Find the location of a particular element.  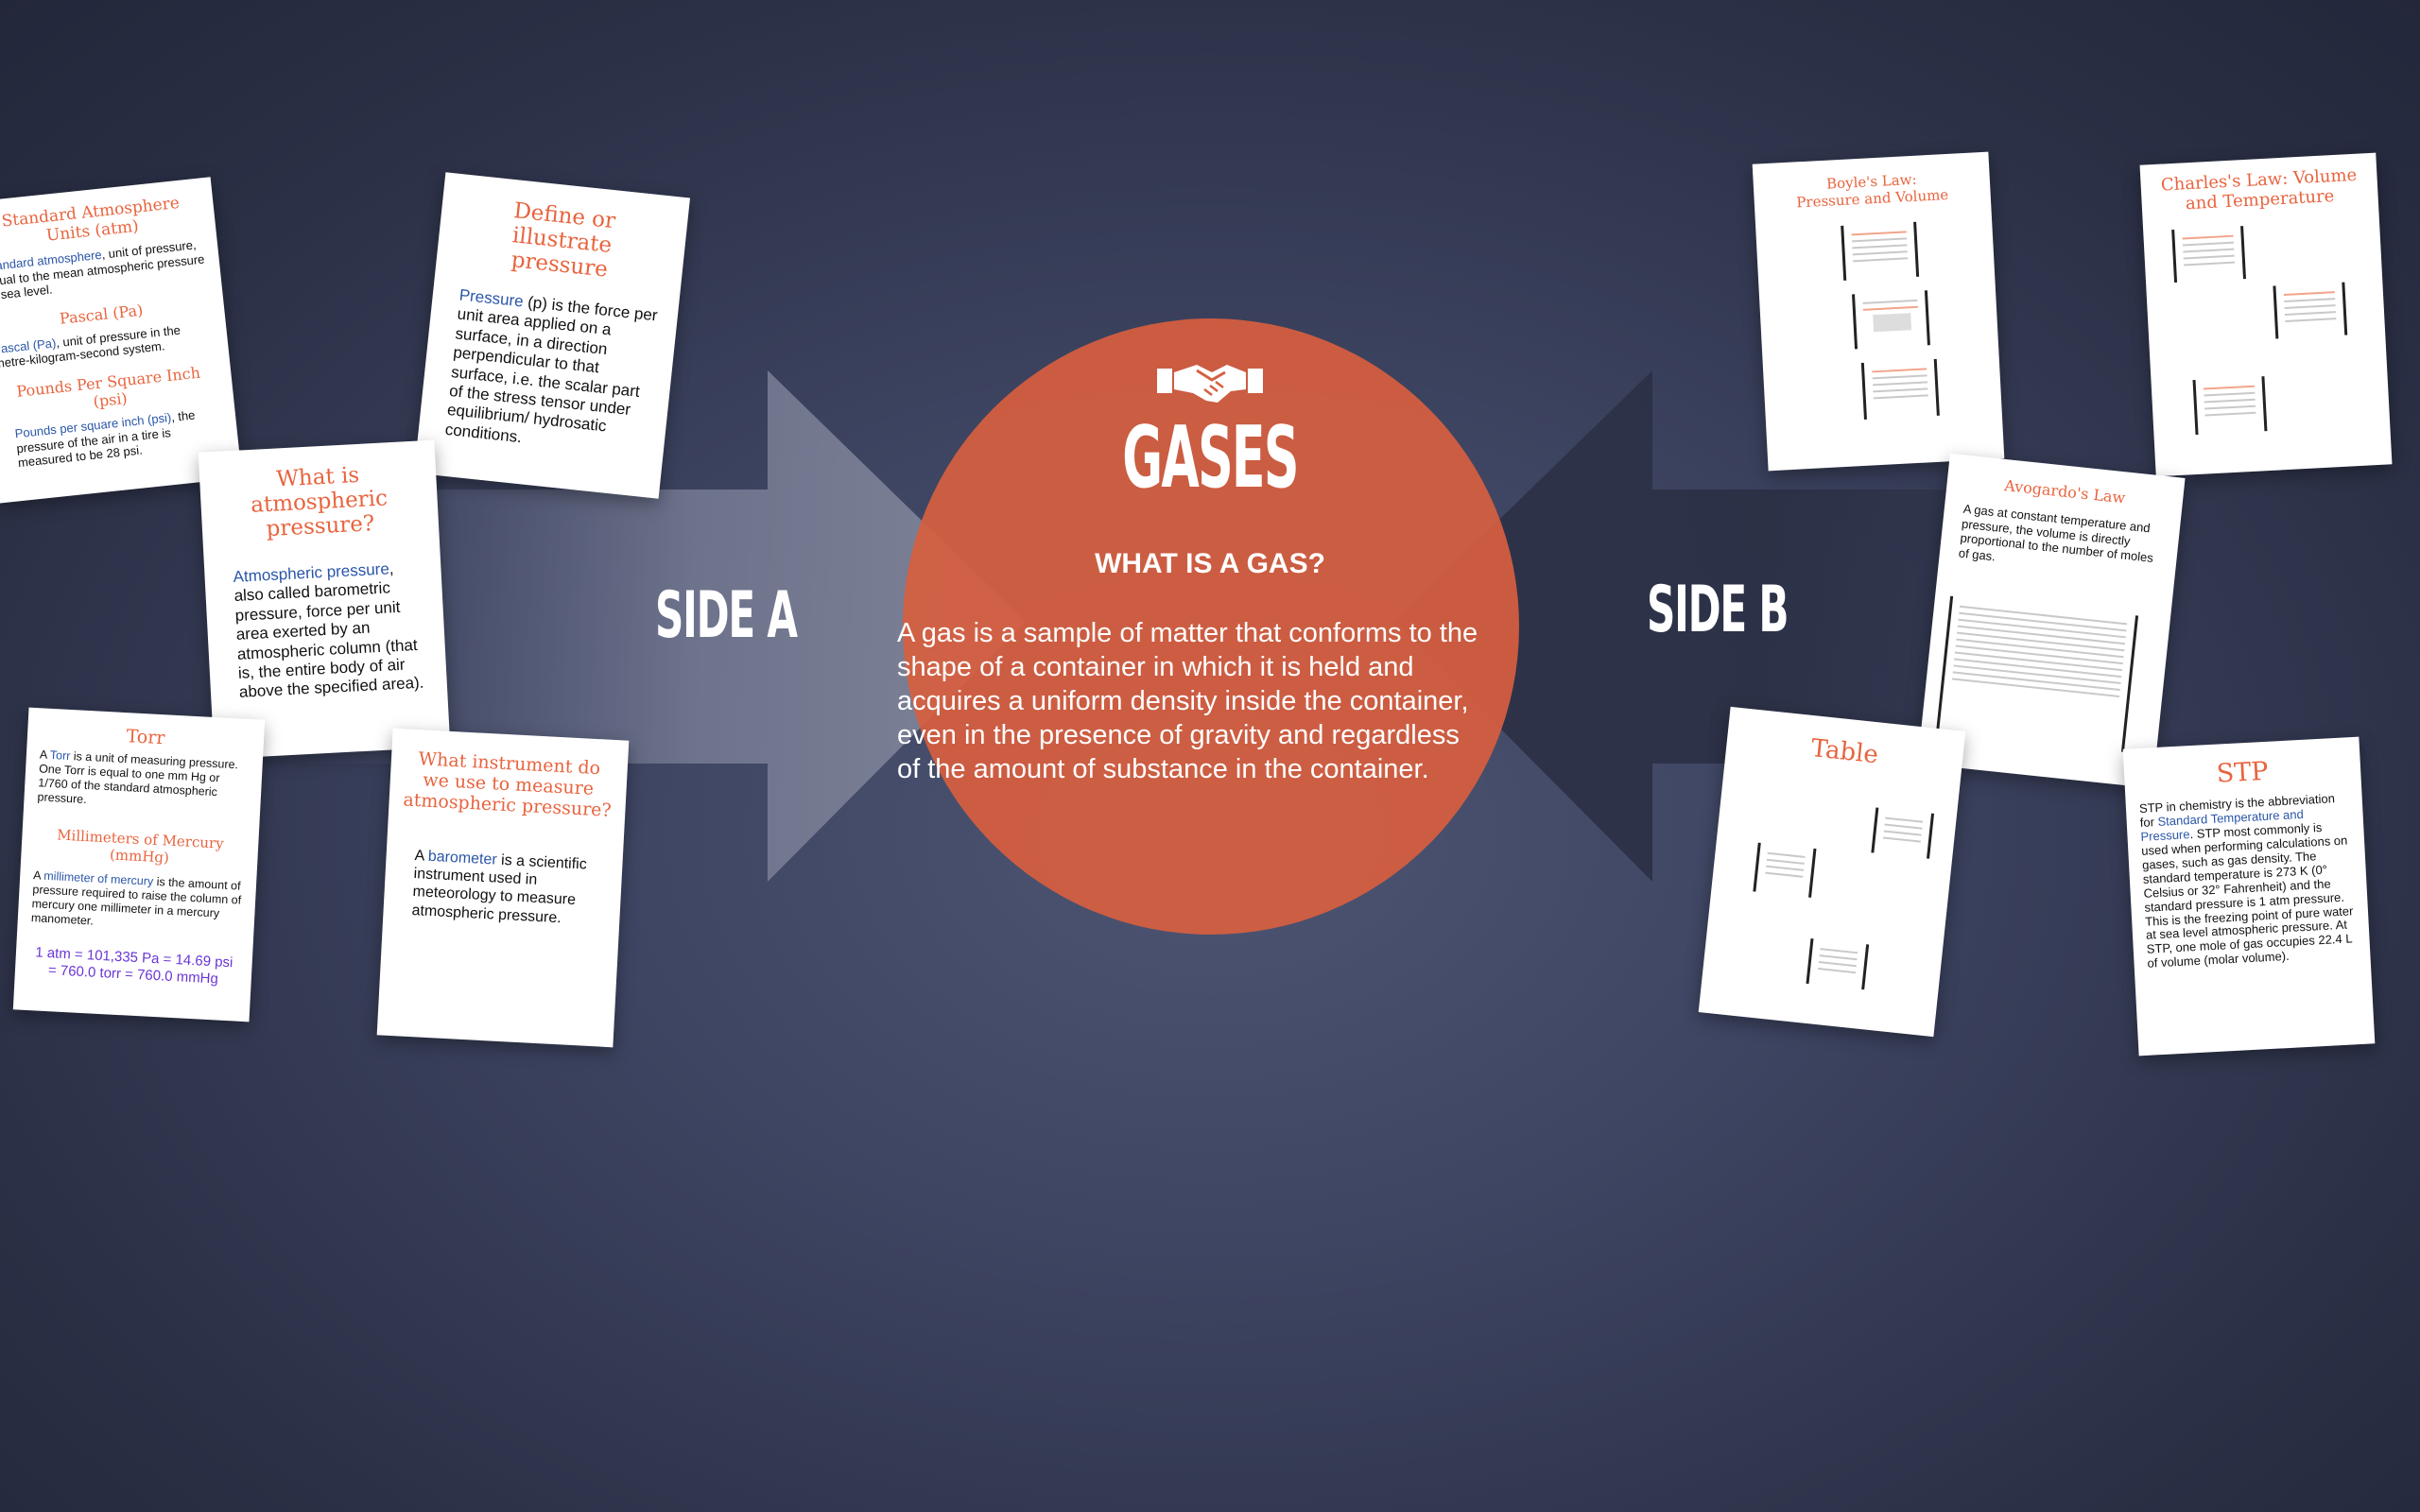

table-card: Table is located at coordinates (1832, 872).